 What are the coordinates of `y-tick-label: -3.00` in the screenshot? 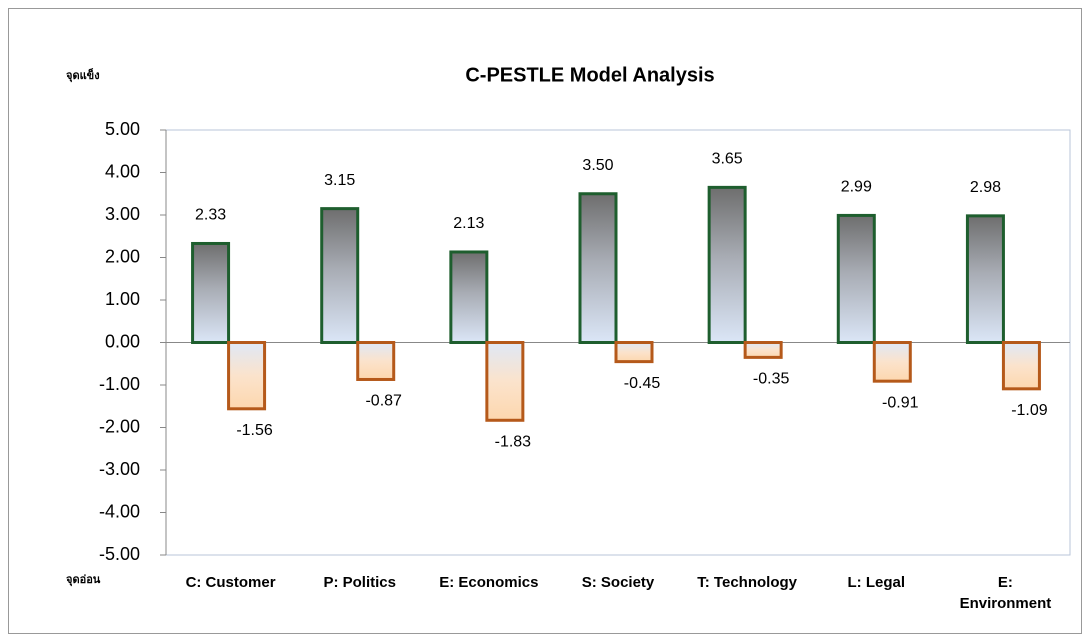 It's located at (119, 469).